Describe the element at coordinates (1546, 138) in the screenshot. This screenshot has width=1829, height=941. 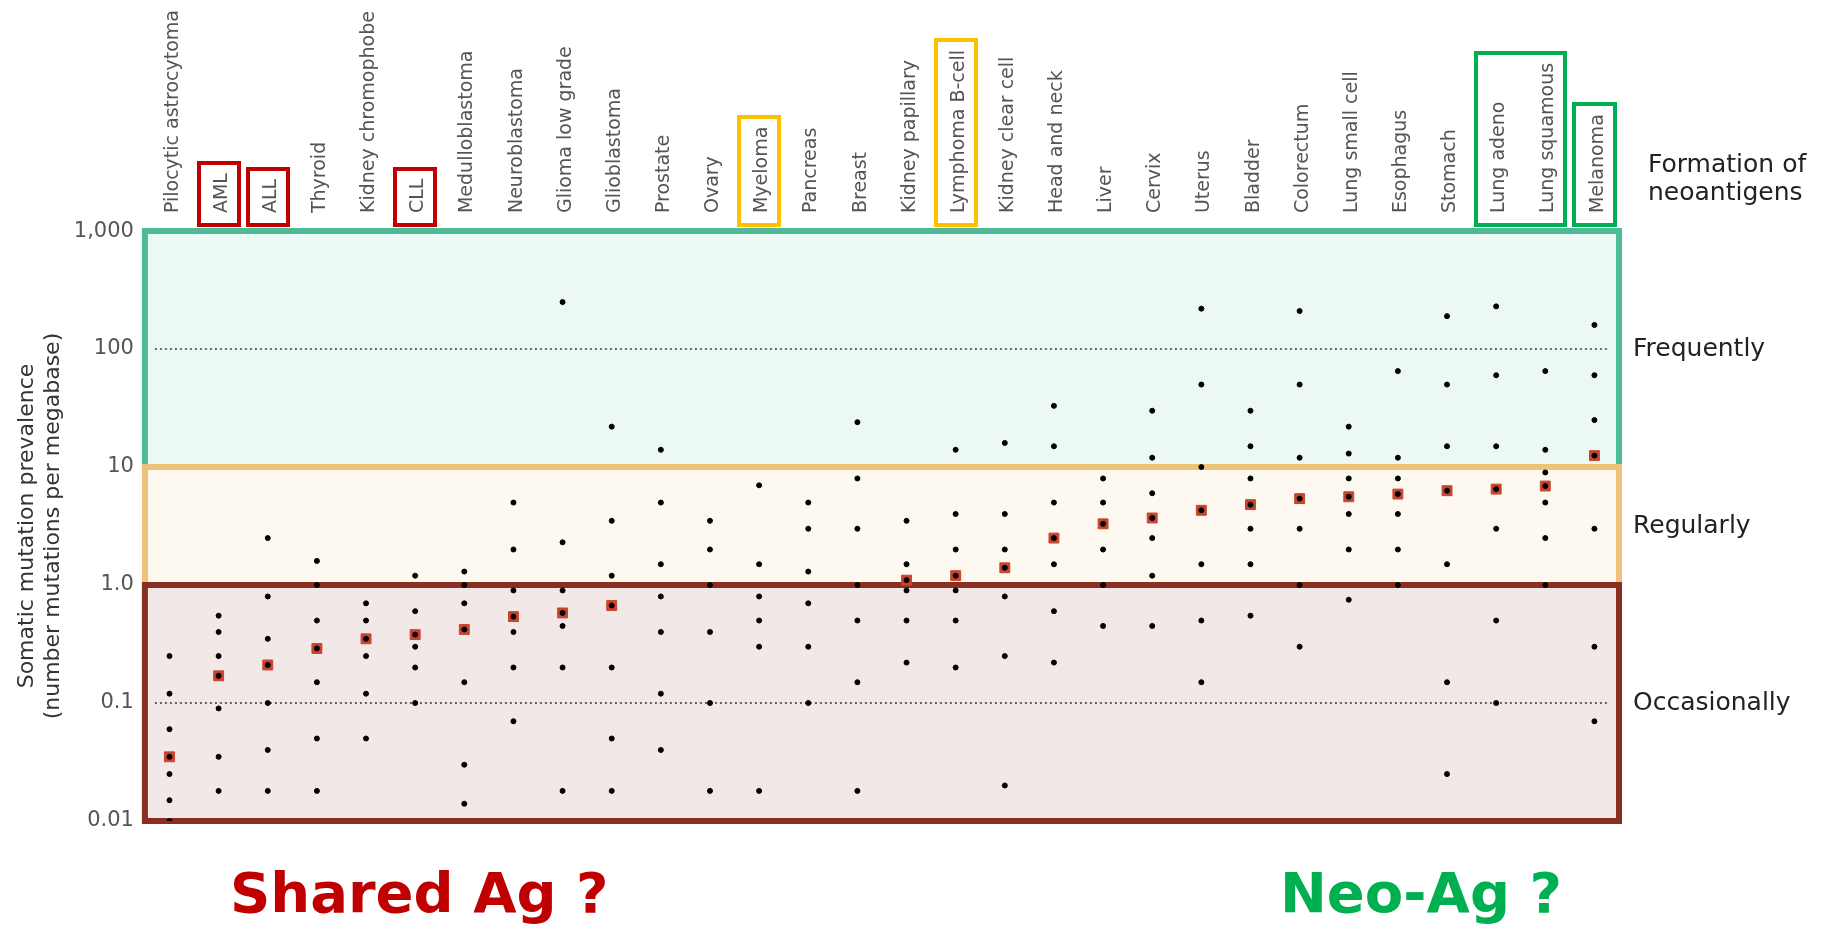
I see `x-tick-label: Lung squamous` at that location.